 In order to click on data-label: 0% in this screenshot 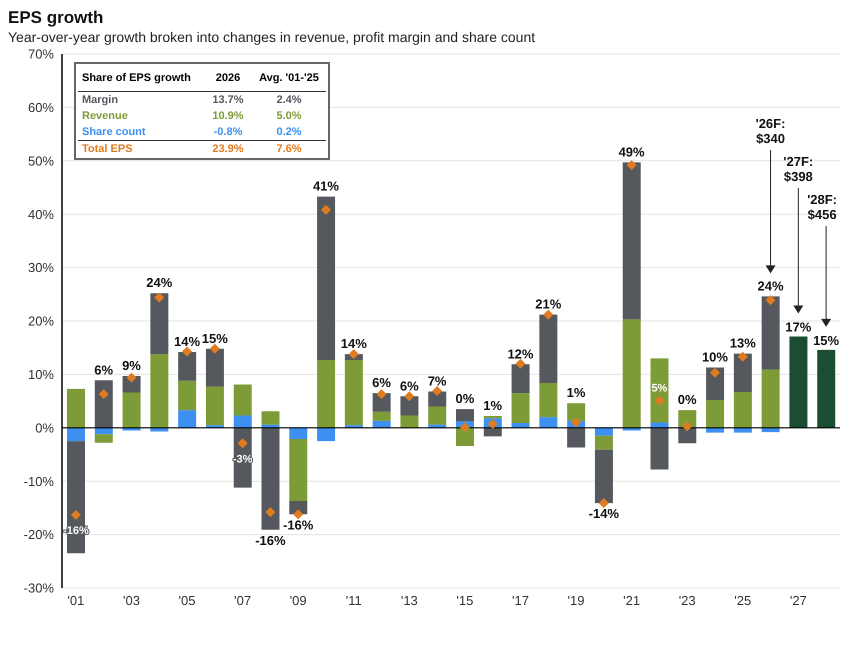, I will do `click(688, 400)`.